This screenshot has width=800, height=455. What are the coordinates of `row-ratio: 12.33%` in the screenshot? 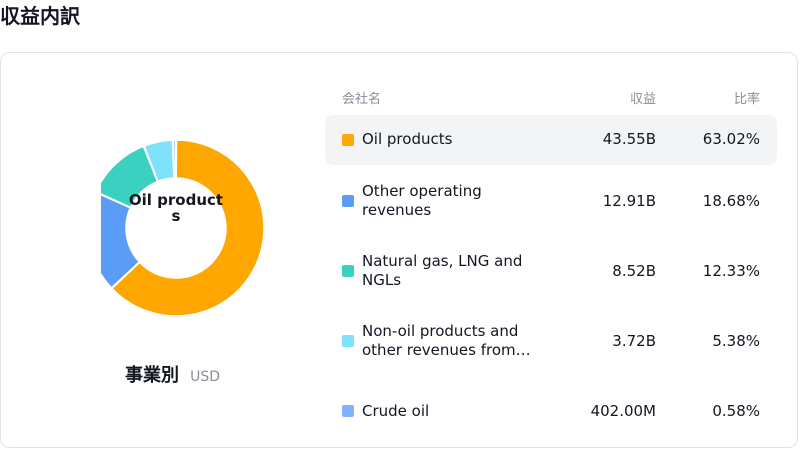 It's located at (731, 271).